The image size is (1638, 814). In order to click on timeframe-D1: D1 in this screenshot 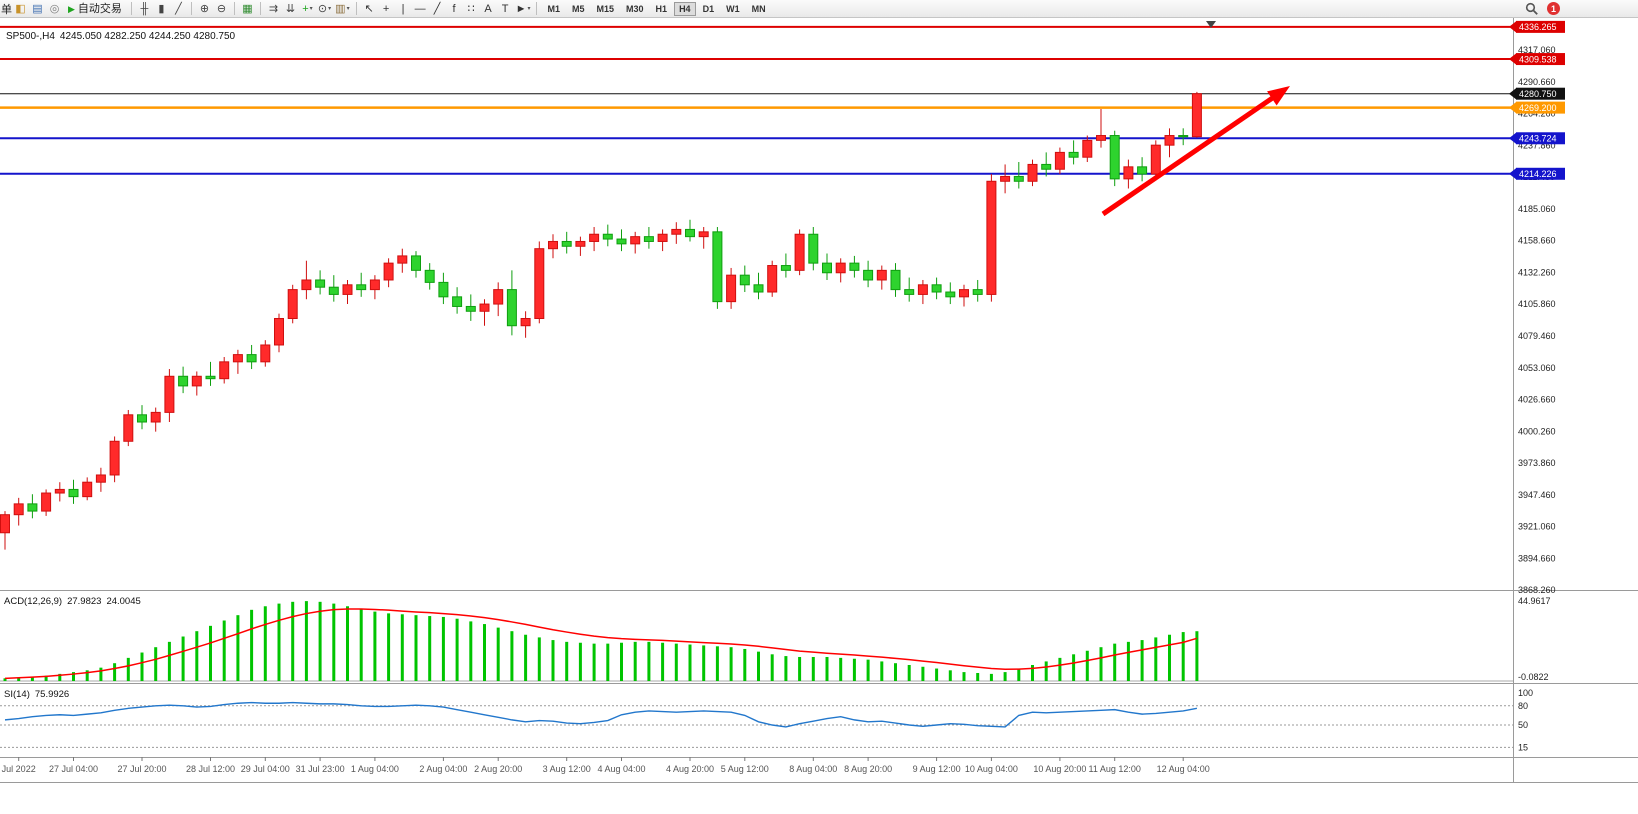, I will do `click(709, 9)`.